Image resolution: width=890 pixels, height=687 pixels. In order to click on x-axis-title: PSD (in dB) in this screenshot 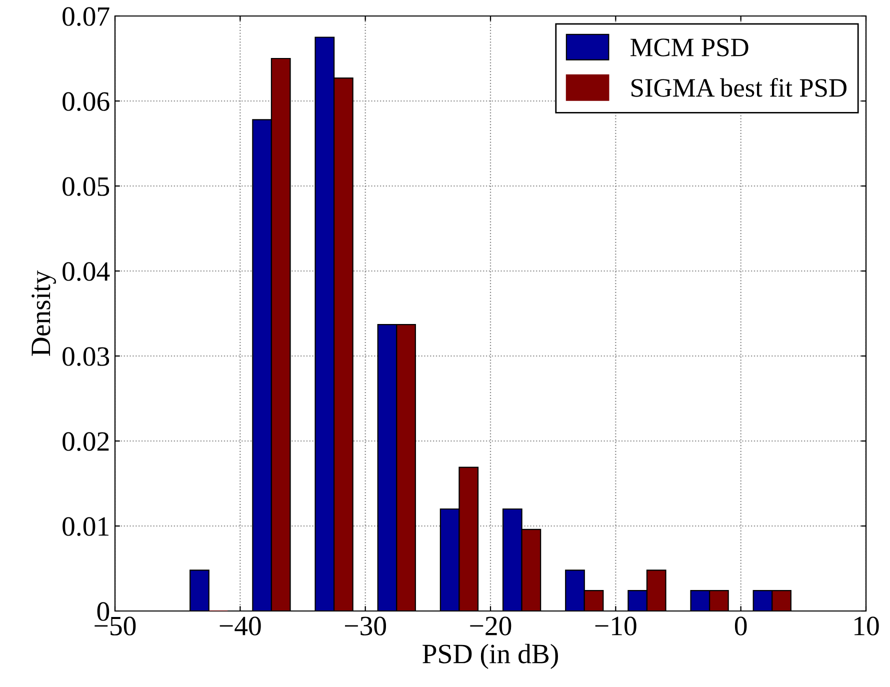, I will do `click(490, 657)`.